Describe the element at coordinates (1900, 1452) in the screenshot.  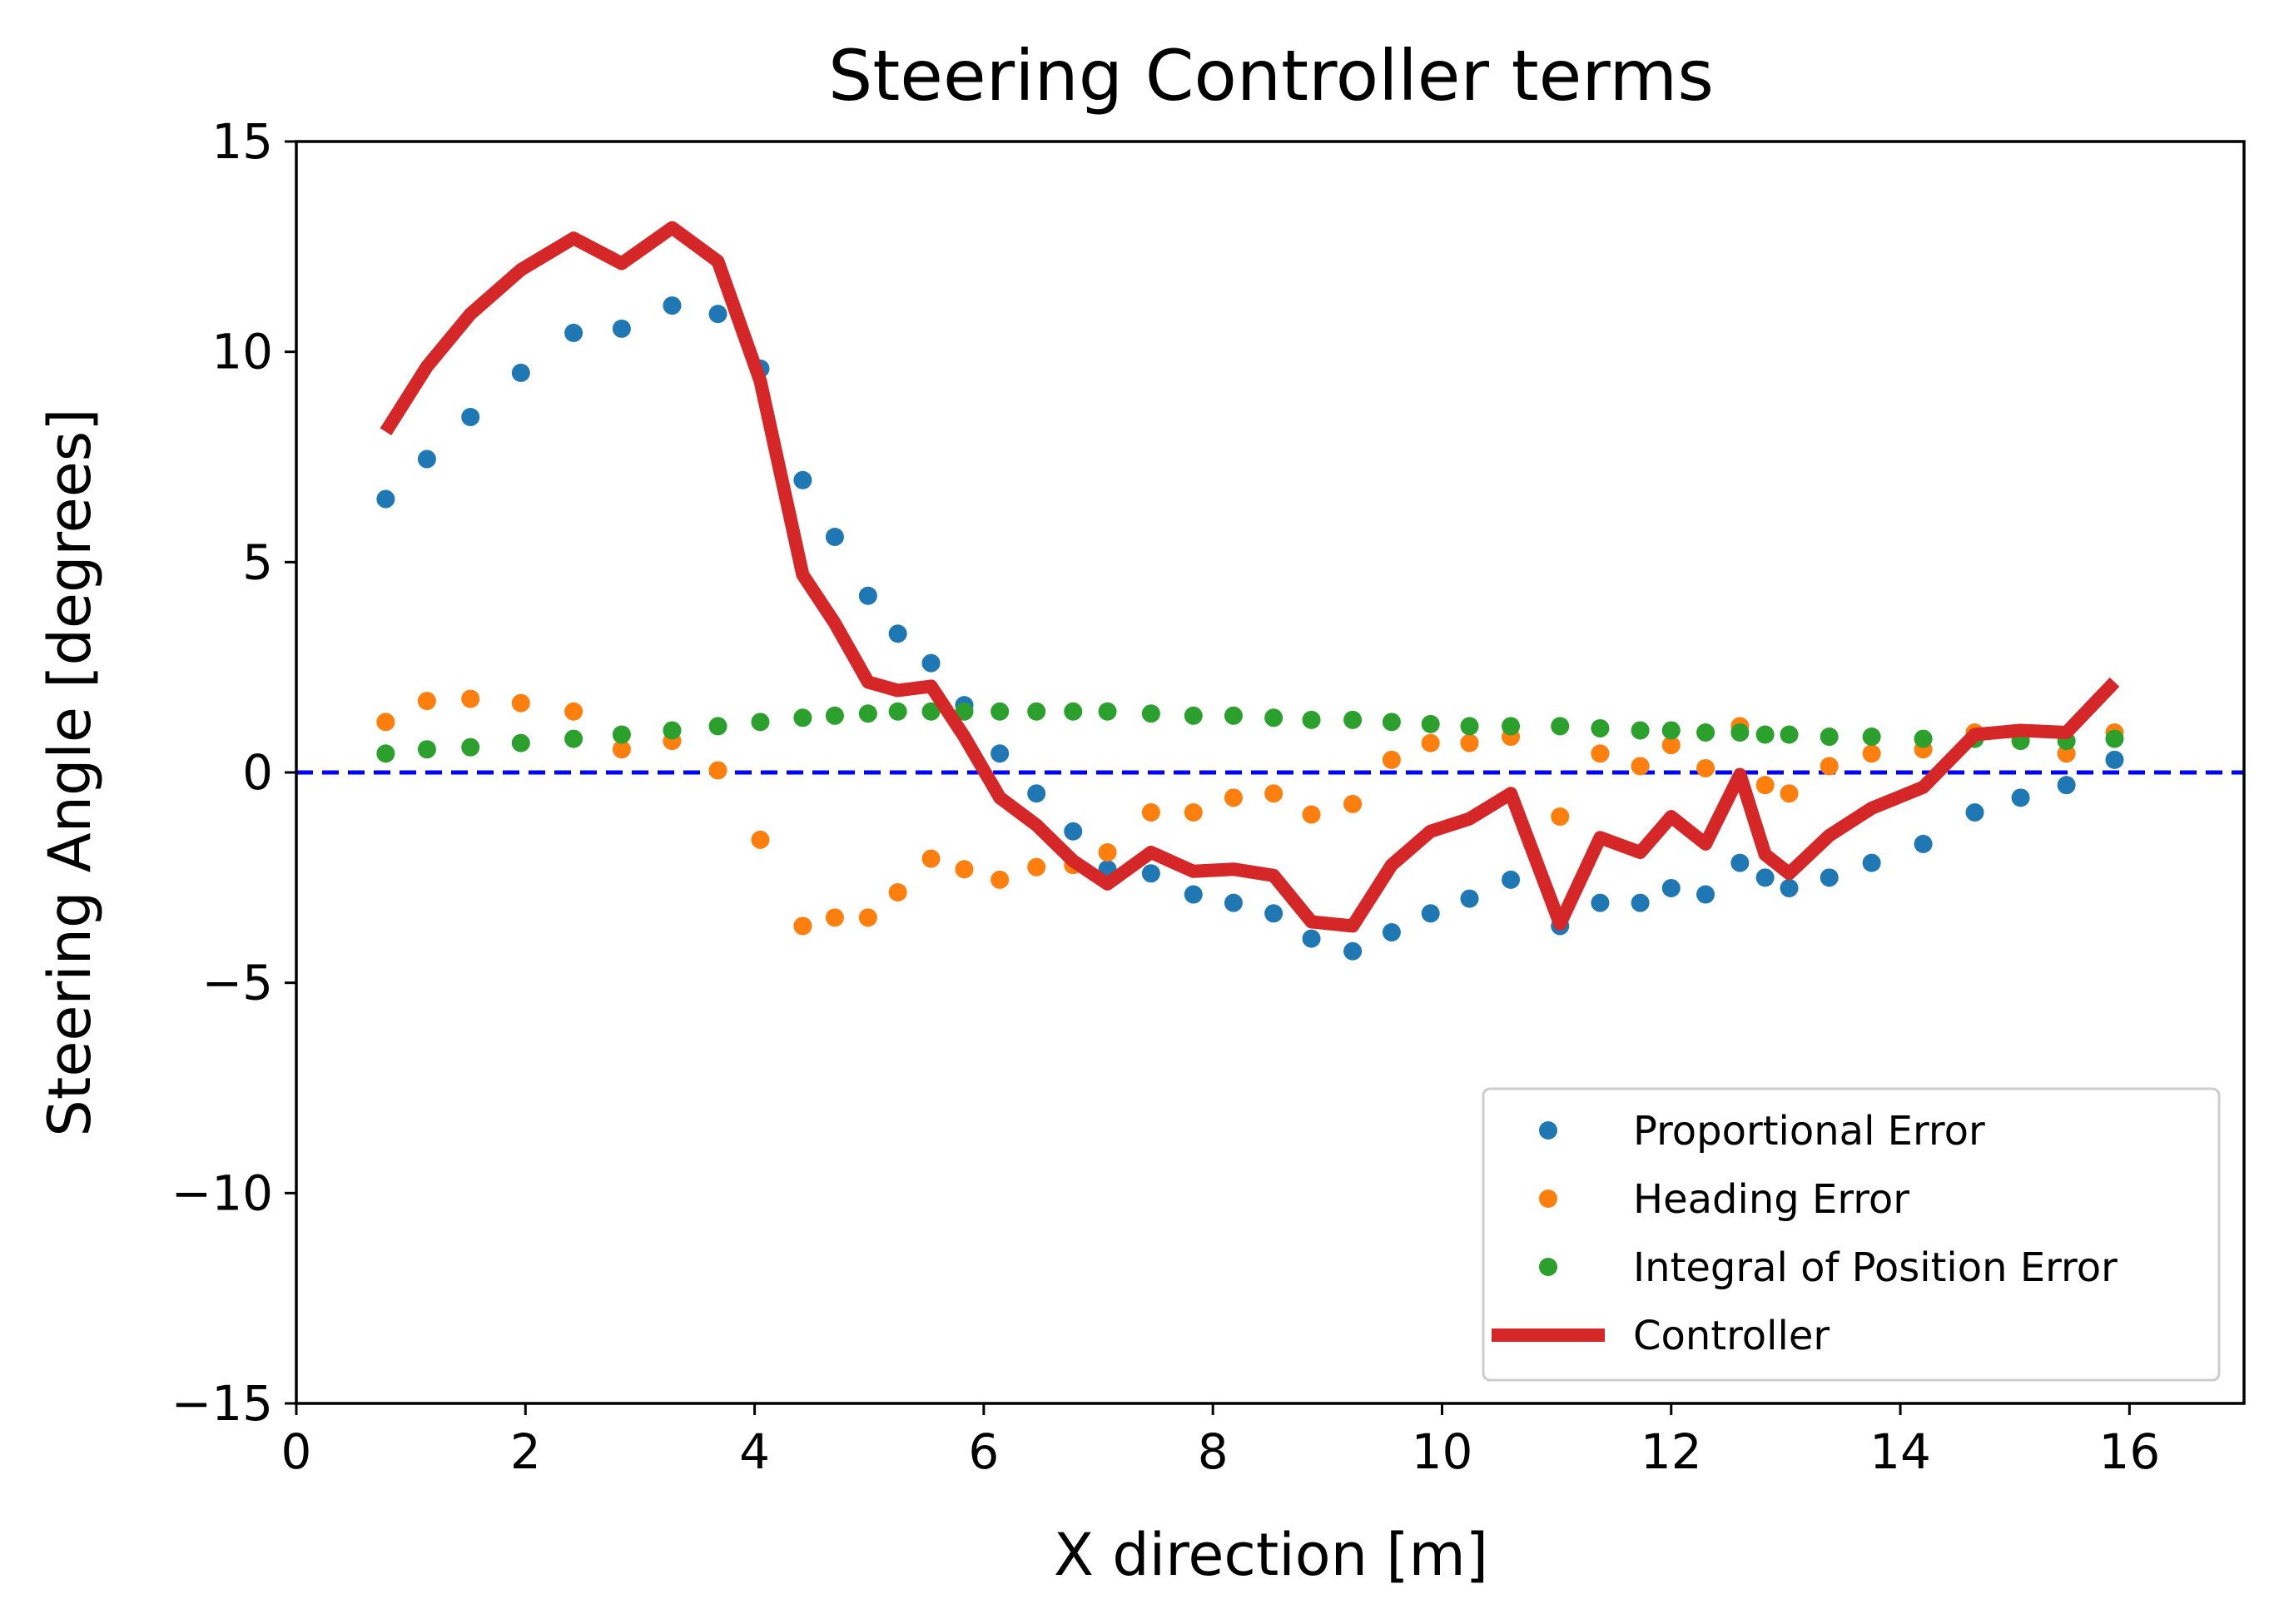
I see `x-tick-label: 14` at that location.